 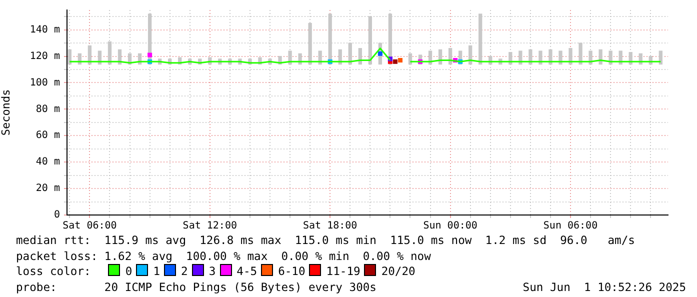 I want to click on y-tick-label: 80 m, so click(x=48, y=109).